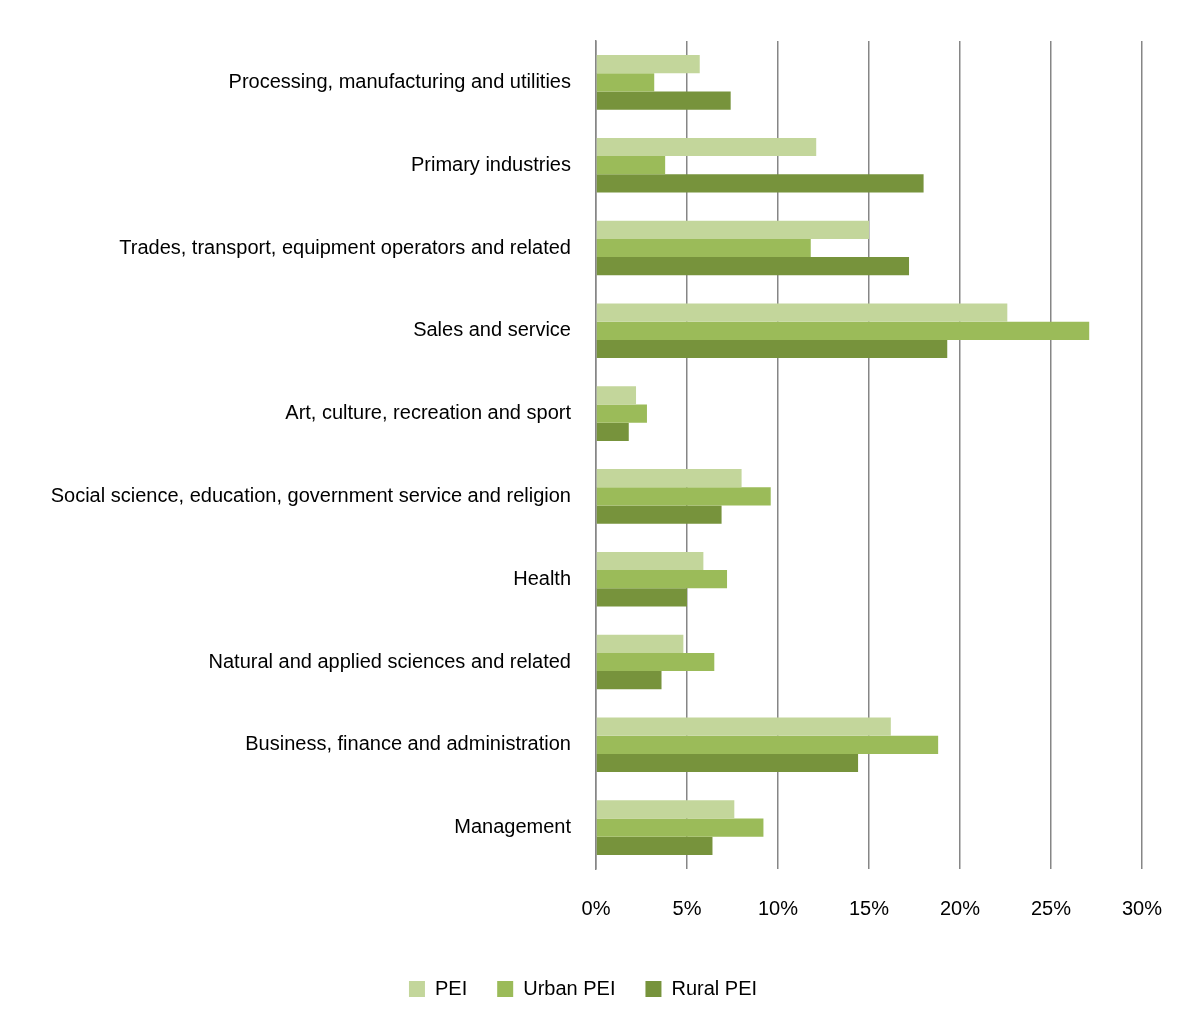  Describe the element at coordinates (542, 577) in the screenshot. I see `y-tick-label: Health` at that location.